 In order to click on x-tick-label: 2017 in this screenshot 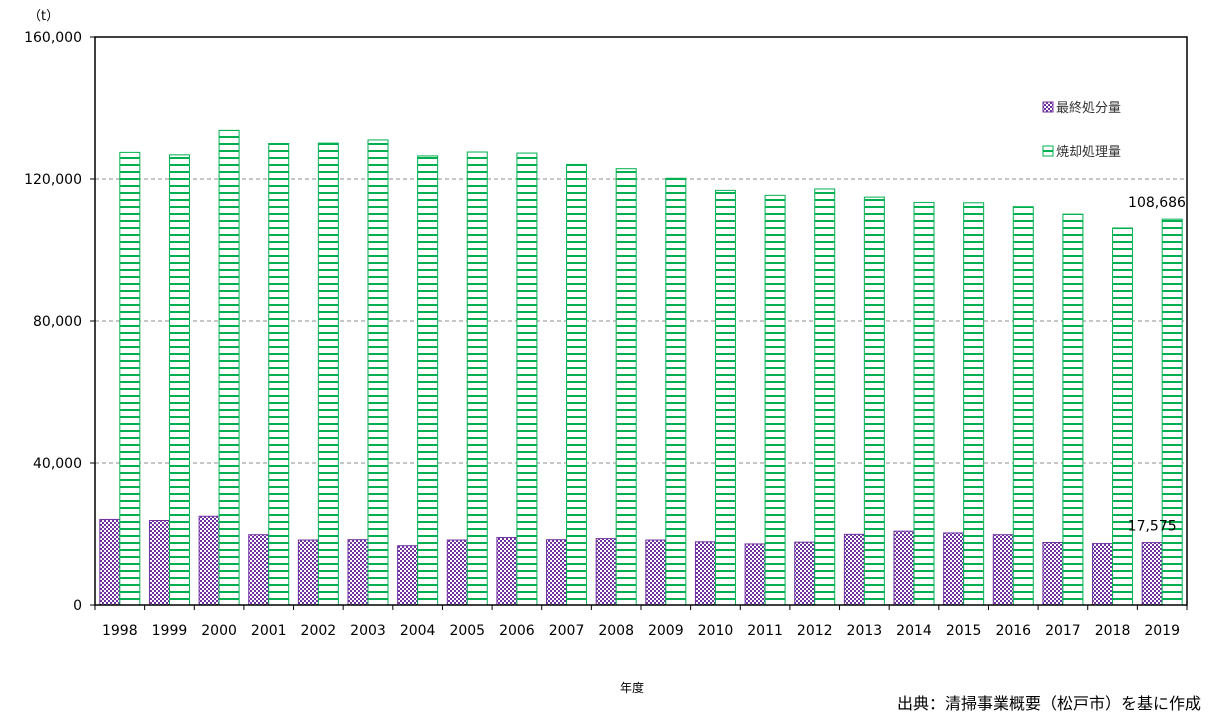, I will do `click(1063, 631)`.